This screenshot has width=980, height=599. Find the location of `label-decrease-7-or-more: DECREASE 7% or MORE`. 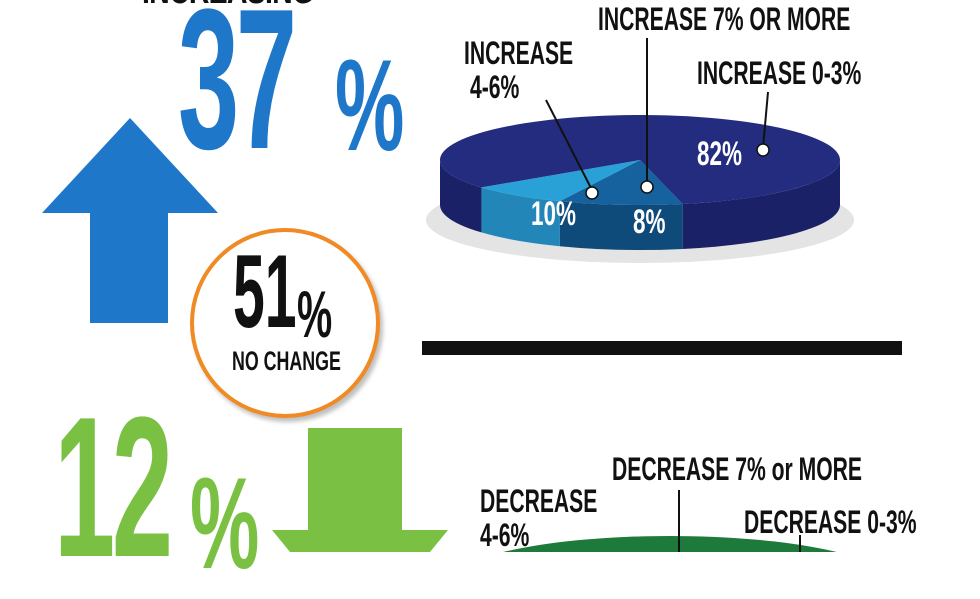

label-decrease-7-or-more: DECREASE 7% or MORE is located at coordinates (737, 469).